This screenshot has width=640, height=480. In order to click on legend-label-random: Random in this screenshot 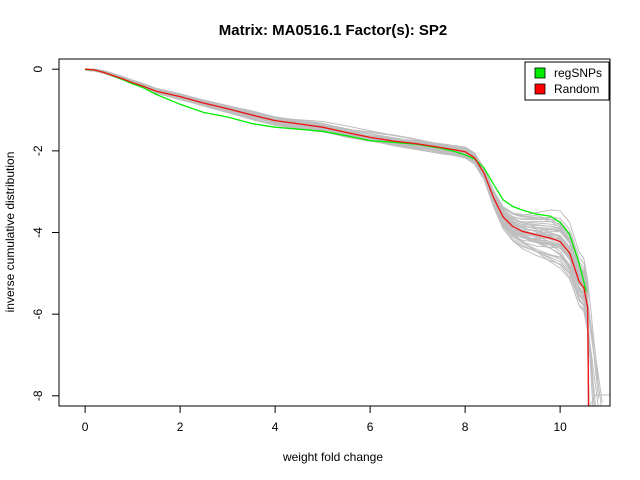, I will do `click(576, 89)`.